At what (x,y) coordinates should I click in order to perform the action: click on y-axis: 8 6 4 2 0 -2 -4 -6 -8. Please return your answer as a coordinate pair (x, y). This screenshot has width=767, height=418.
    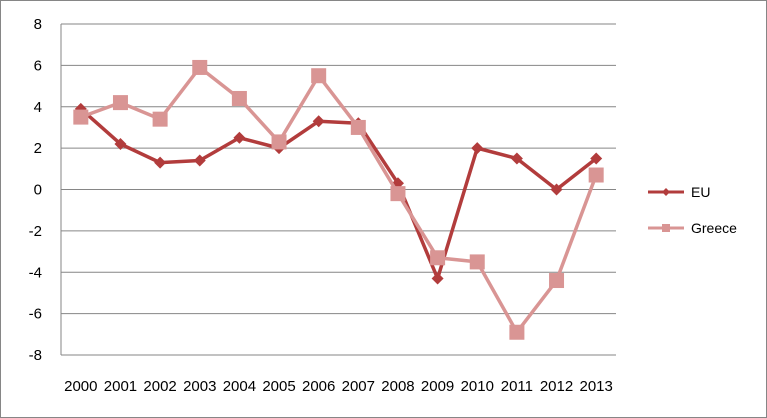
    Looking at the image, I should click on (45, 190).